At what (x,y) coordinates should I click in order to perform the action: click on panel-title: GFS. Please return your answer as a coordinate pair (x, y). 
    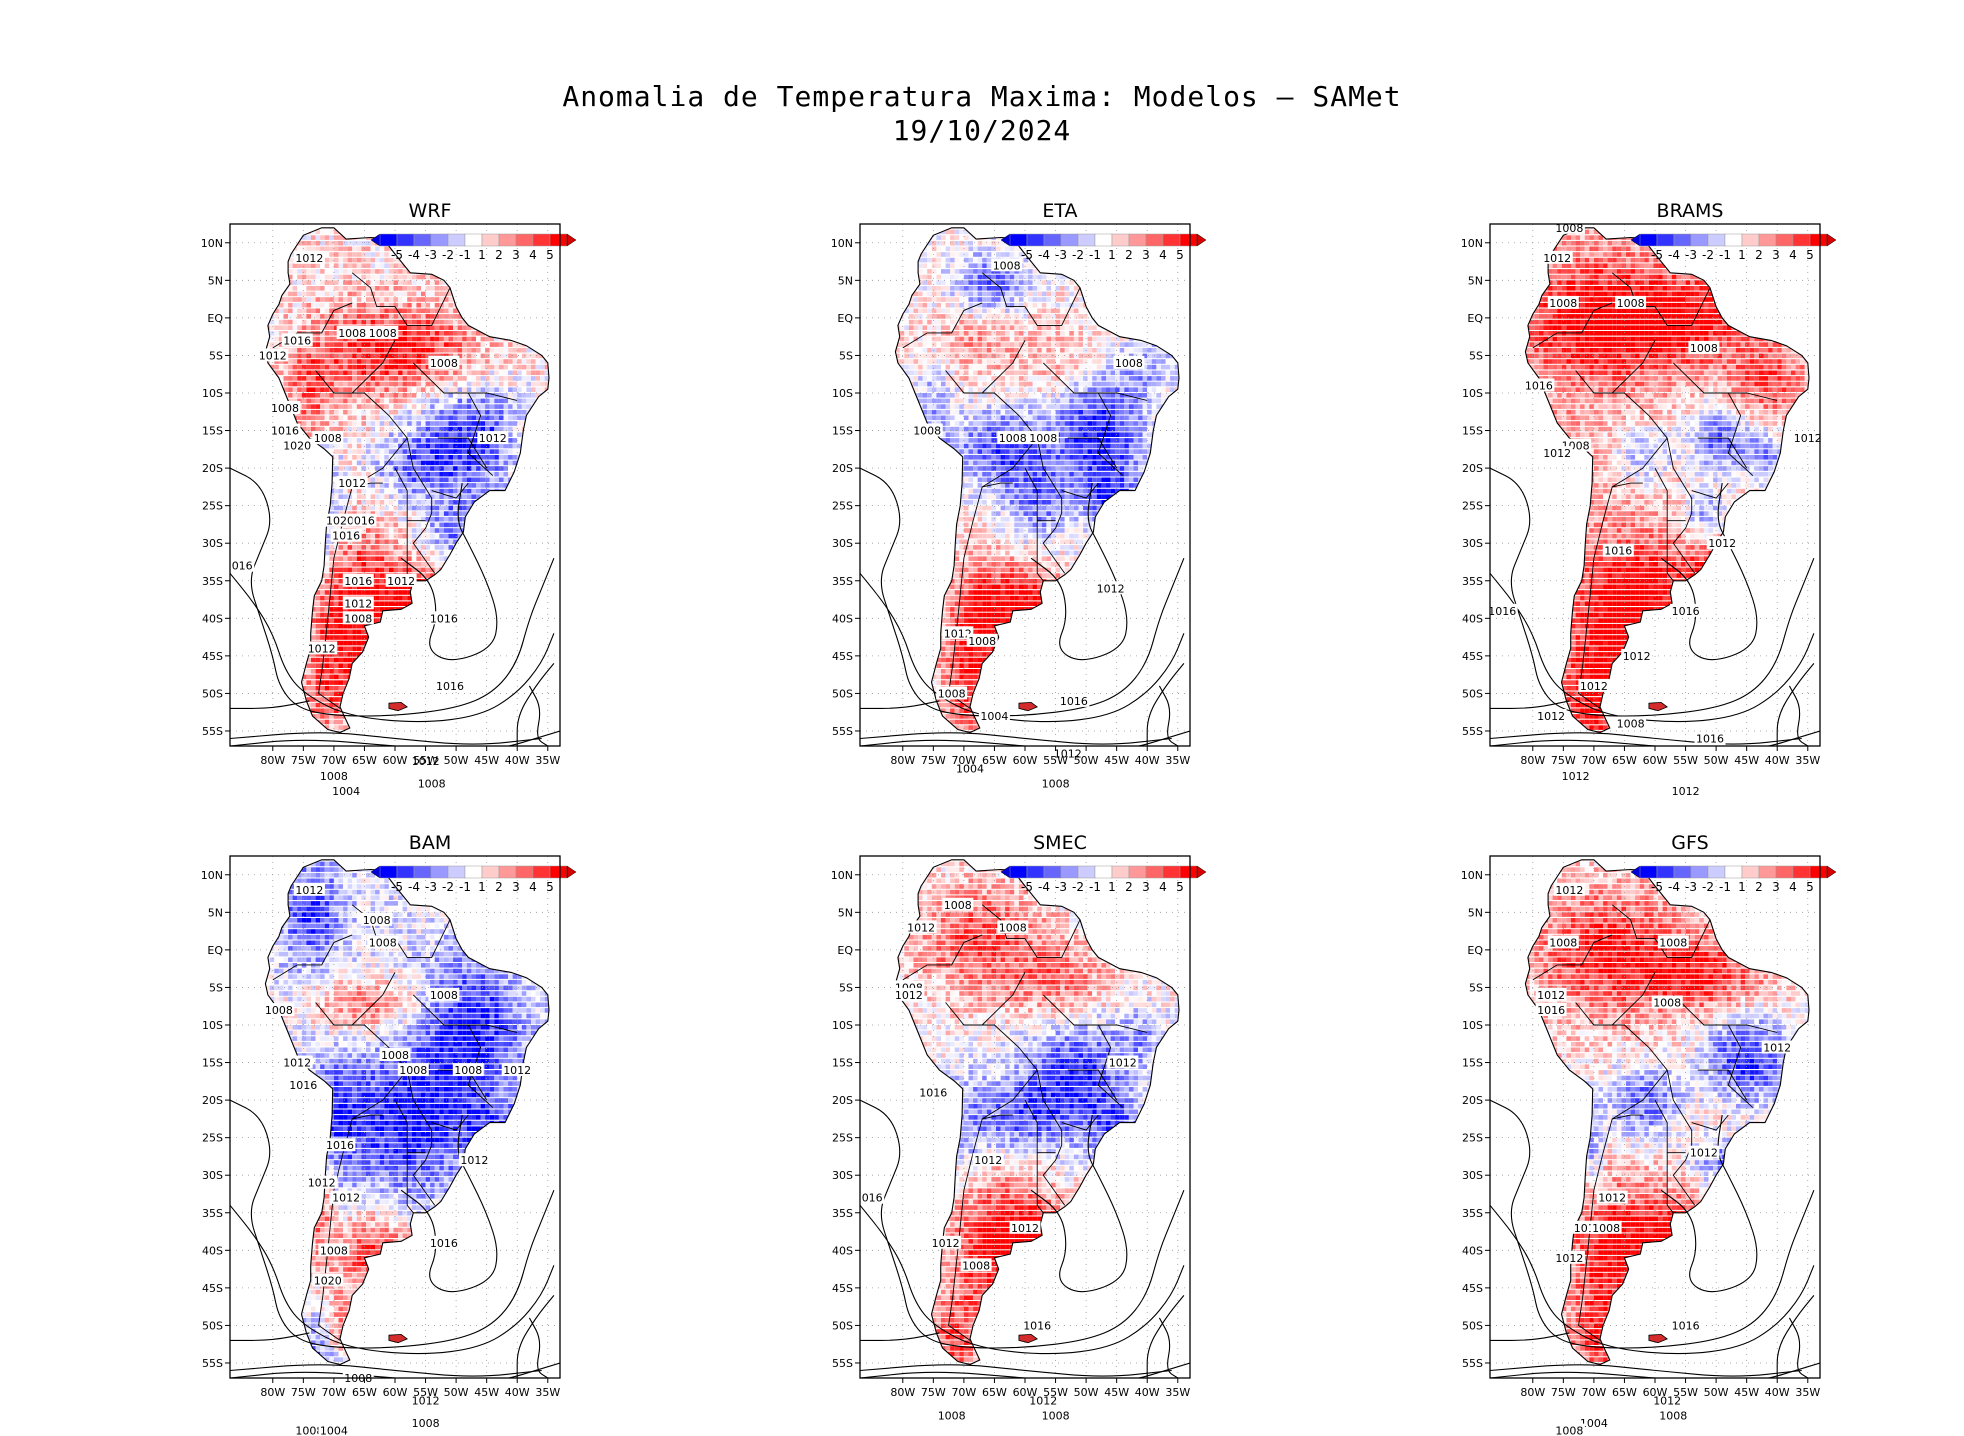
    Looking at the image, I should click on (1690, 843).